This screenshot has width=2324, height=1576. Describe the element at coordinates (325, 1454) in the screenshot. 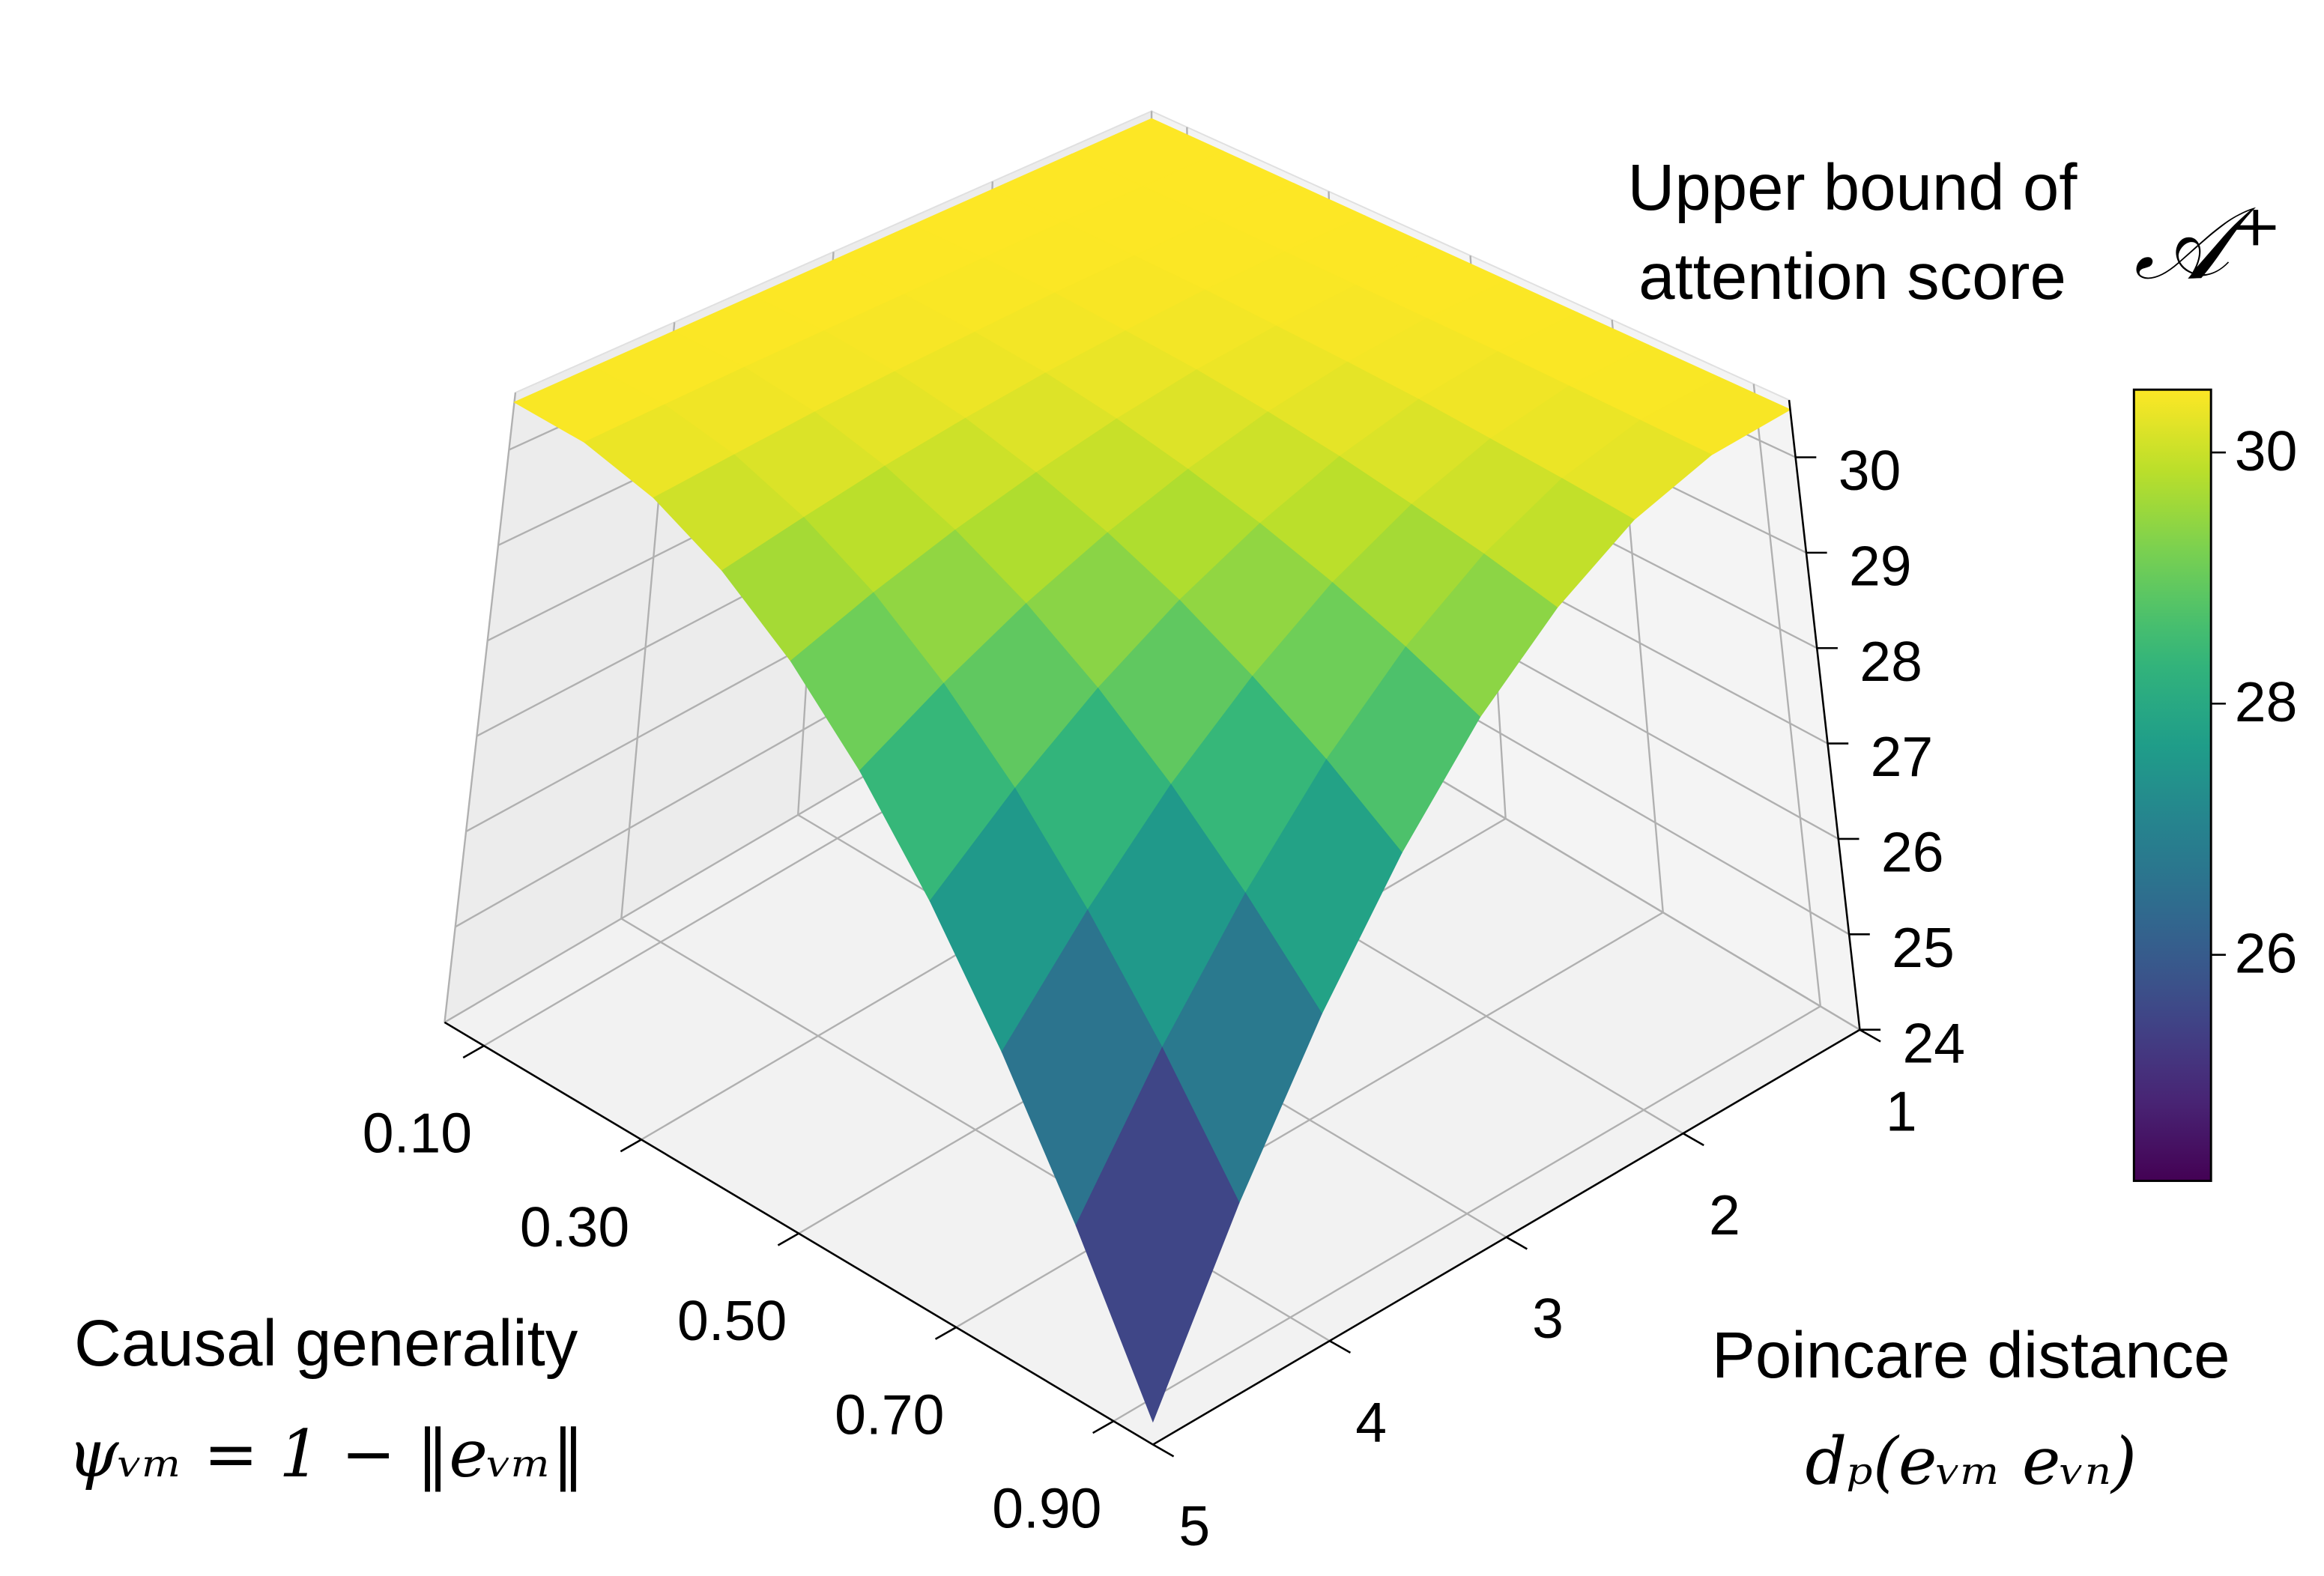

I see `x-label-math: ψᵥₘ = 1 − ‖eᵥₘ‖` at that location.